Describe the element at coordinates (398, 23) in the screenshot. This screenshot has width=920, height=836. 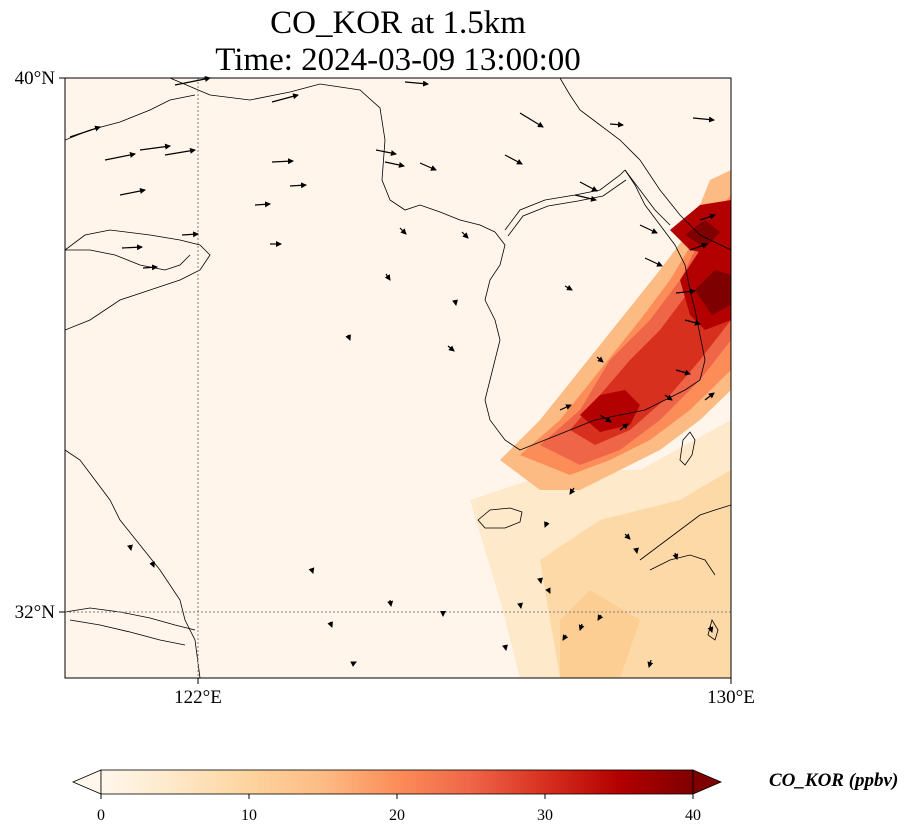
I see `map-title-line1: CO_KOR at 1.5km` at that location.